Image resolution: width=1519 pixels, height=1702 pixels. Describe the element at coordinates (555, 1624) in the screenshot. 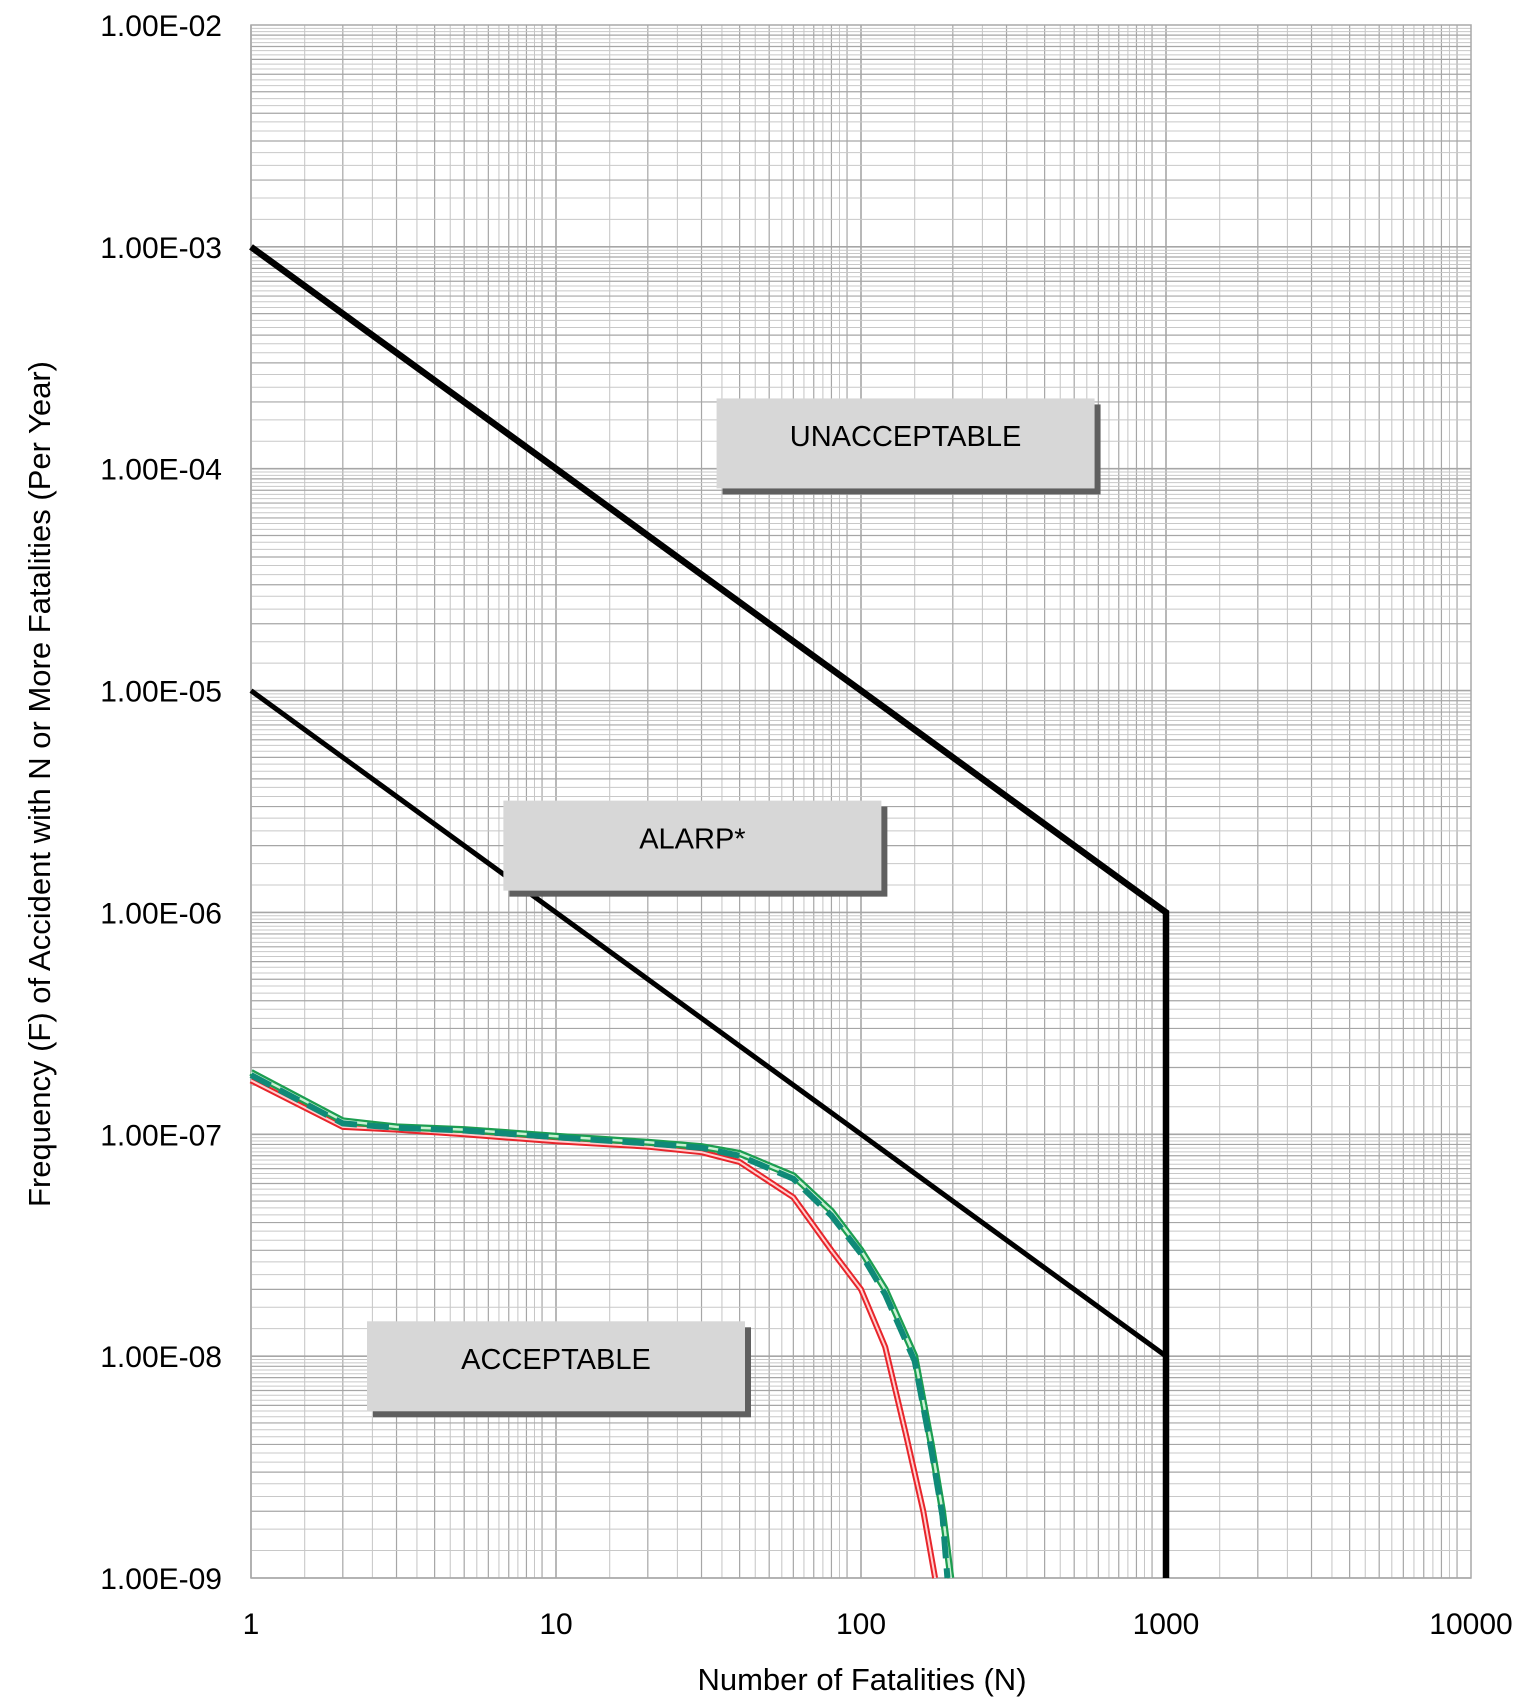

I see `x-tick-label: 10` at that location.